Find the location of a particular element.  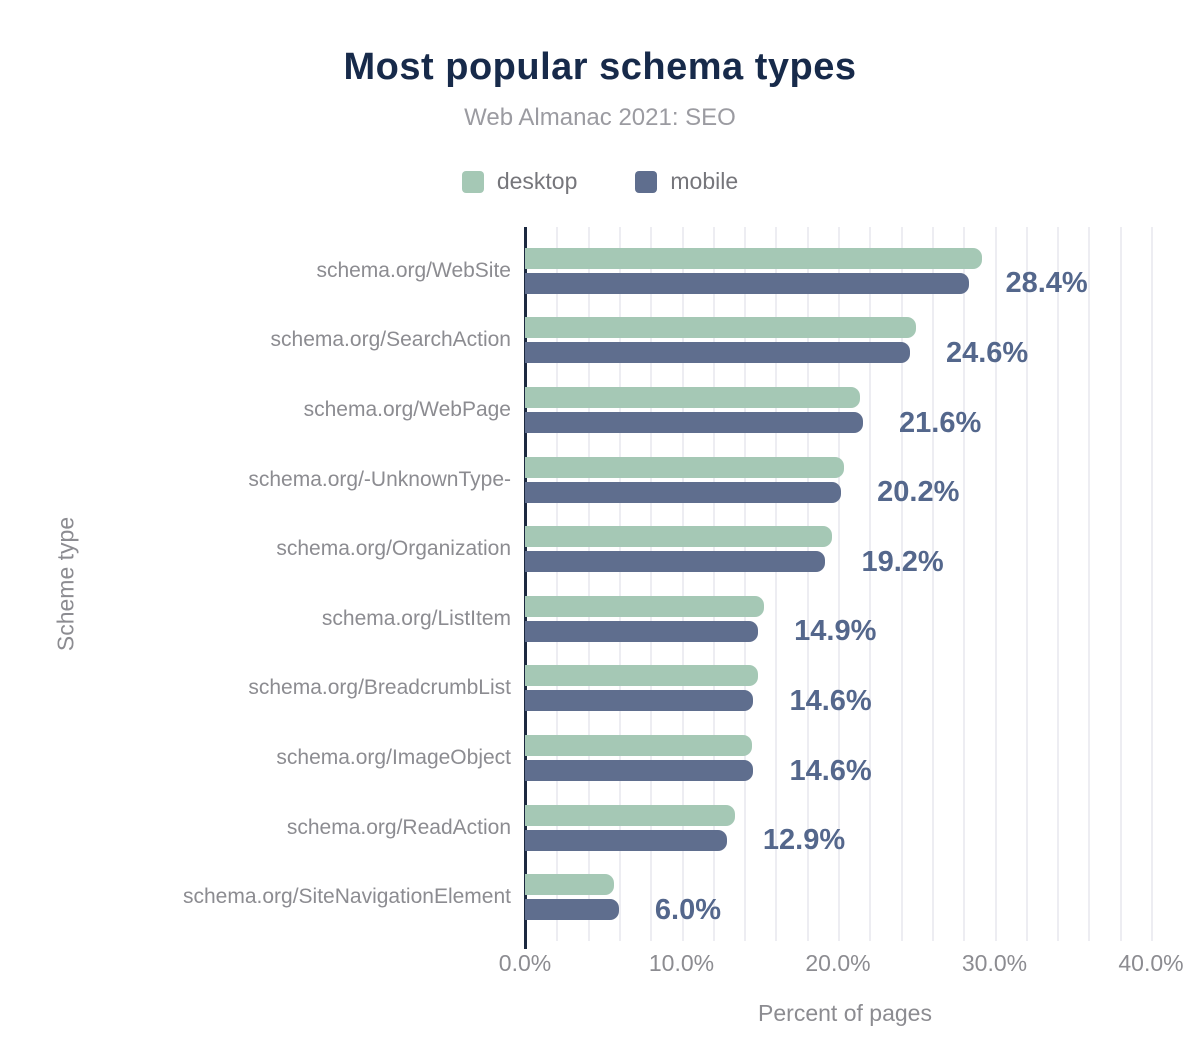

category-label: schema.org/BreadcrumbList is located at coordinates (379, 688).